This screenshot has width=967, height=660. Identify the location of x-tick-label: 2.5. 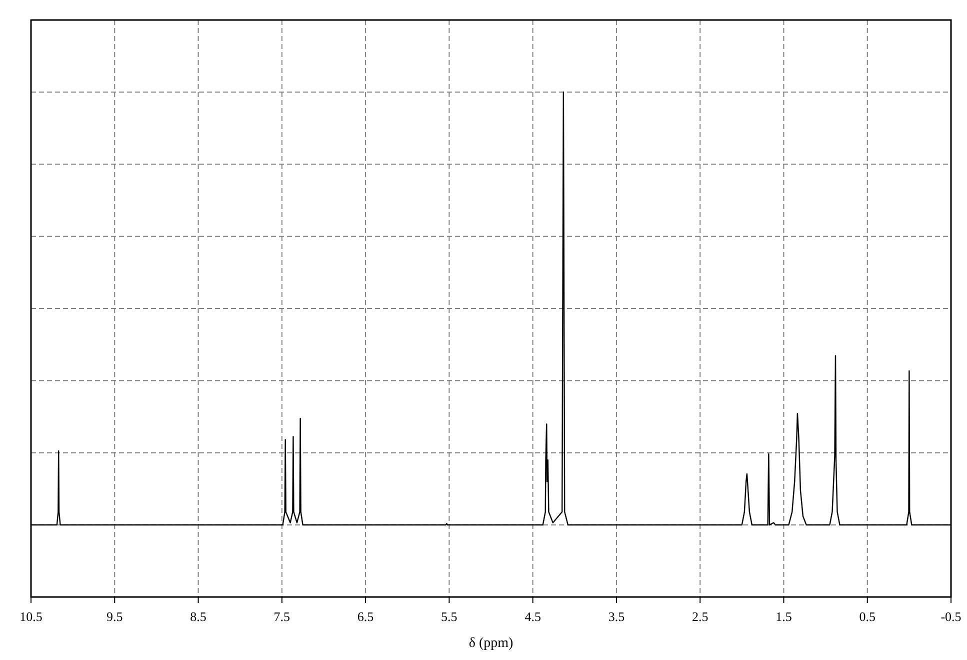
(700, 616).